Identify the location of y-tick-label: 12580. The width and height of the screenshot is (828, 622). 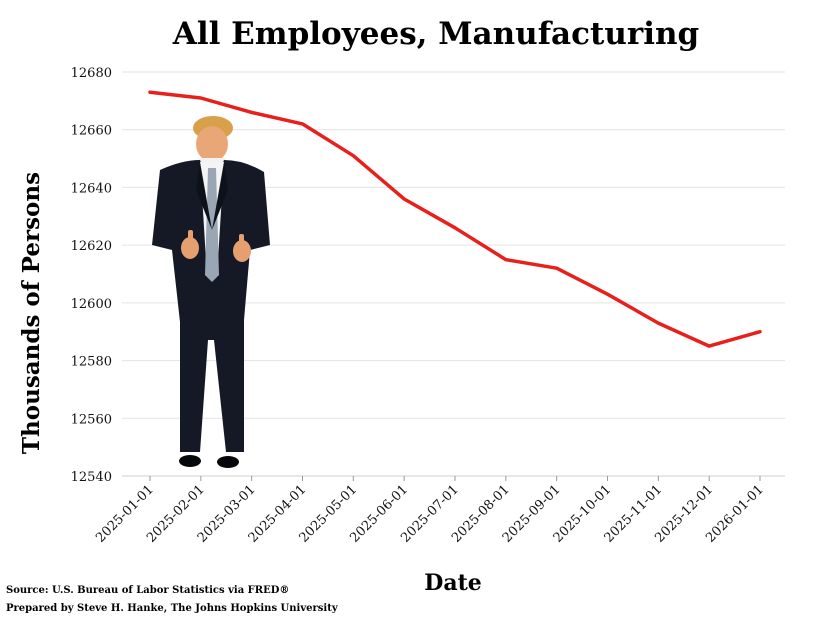
(91, 362).